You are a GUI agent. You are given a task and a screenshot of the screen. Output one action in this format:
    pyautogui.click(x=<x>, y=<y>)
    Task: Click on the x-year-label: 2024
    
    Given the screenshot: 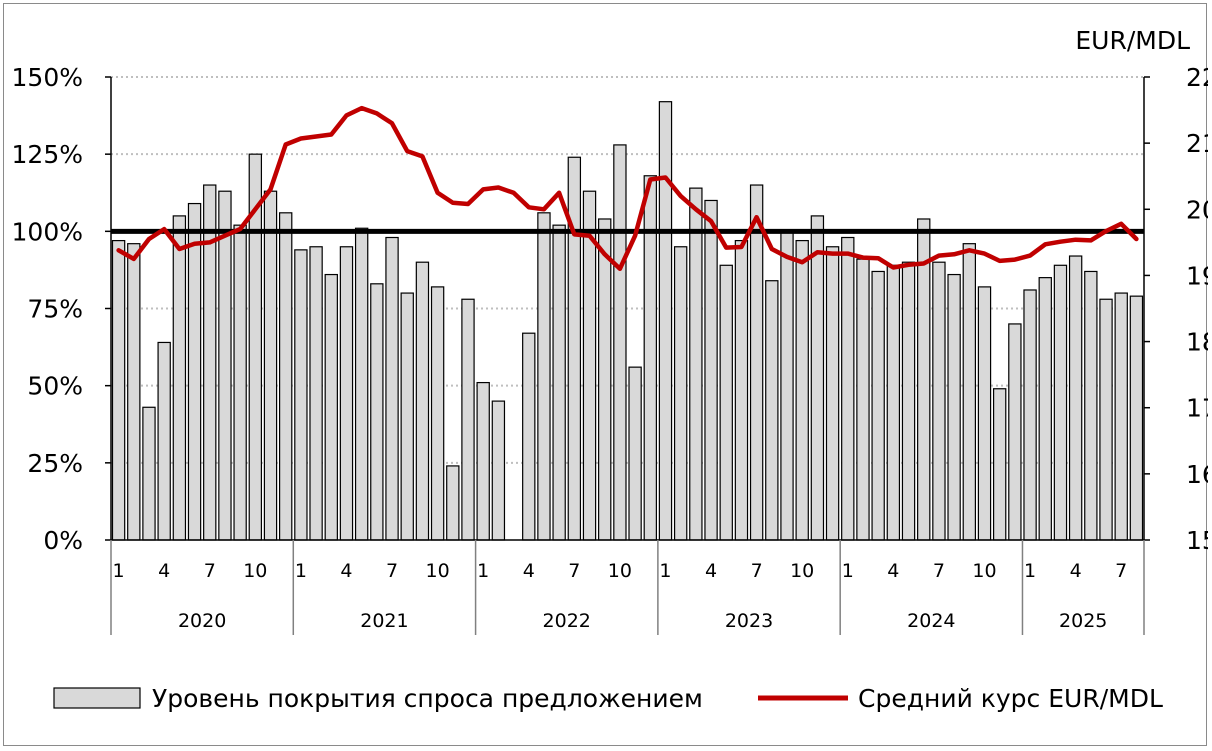 What is the action you would take?
    pyautogui.click(x=931, y=621)
    